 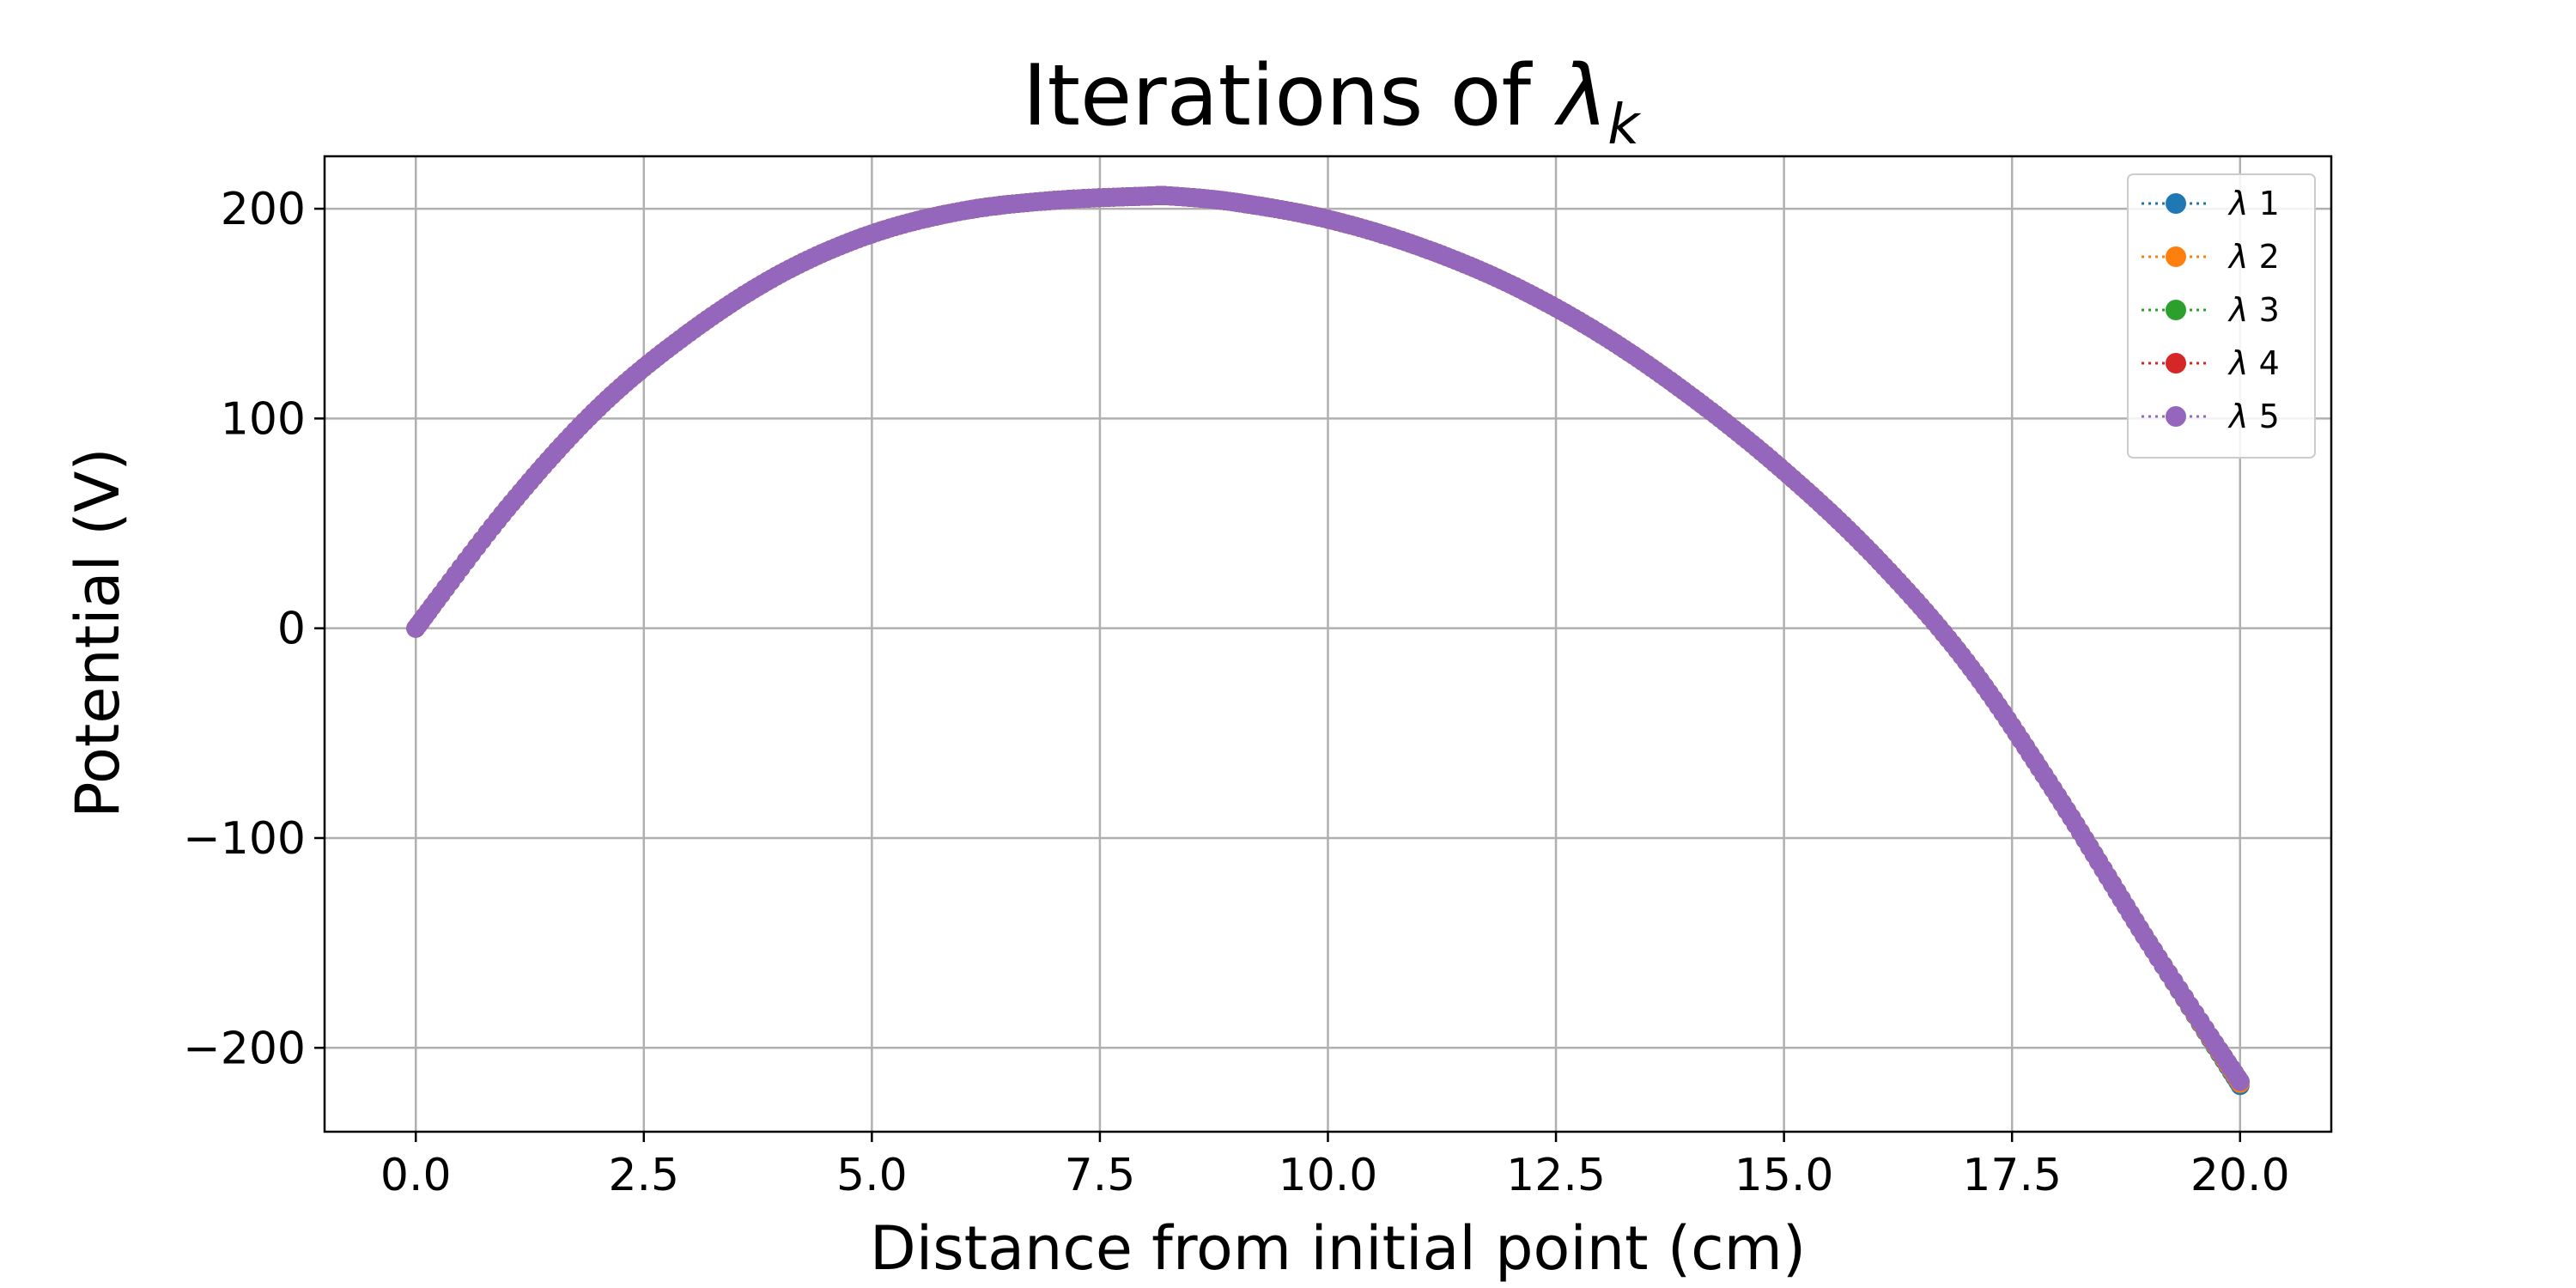 I want to click on series-point, so click(x=2240, y=1081).